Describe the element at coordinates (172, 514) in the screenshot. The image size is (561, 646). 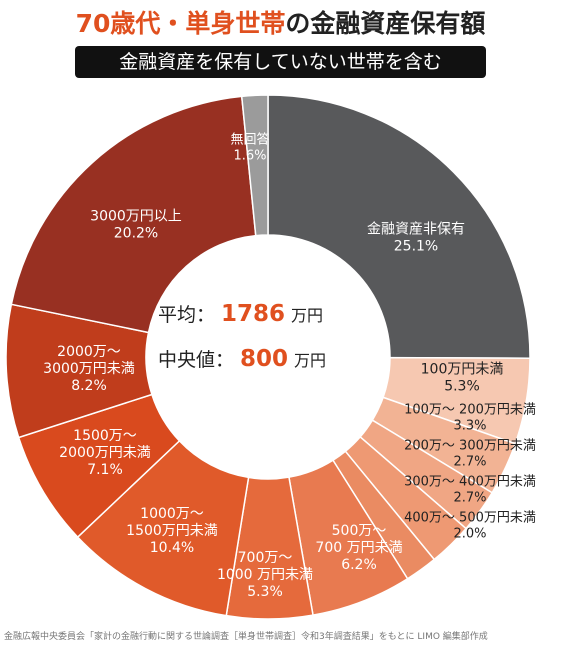
I see `slice-category-label: 1000万〜` at that location.